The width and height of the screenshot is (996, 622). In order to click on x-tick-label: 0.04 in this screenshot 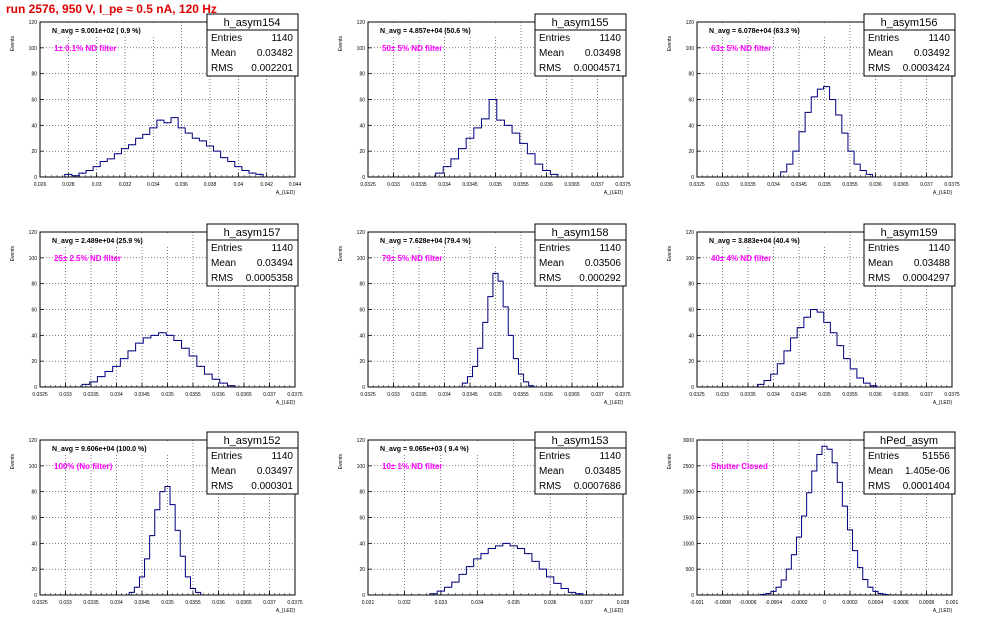, I will do `click(238, 185)`.